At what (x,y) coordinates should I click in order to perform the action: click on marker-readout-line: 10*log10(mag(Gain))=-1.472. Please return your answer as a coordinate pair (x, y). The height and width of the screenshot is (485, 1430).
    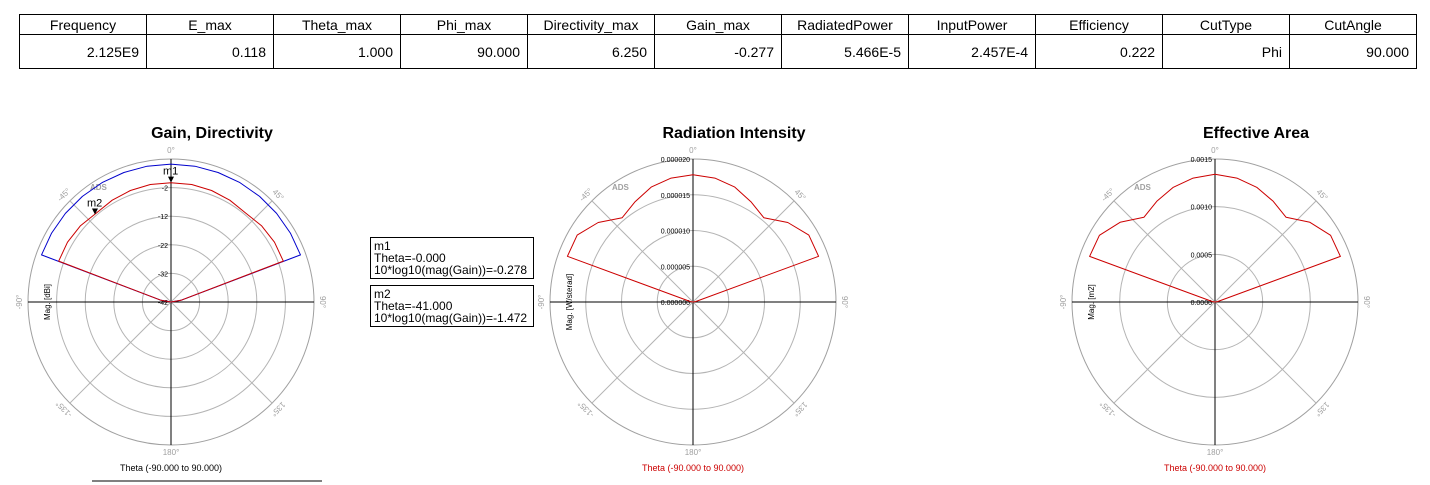
    Looking at the image, I should click on (451, 318).